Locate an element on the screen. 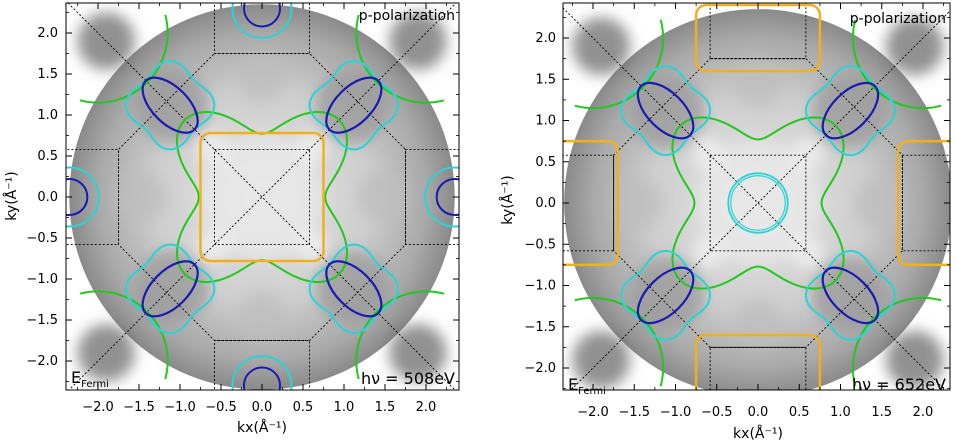 The height and width of the screenshot is (441, 957). x-axis-title-right: kx(Å⁻¹) is located at coordinates (758, 433).